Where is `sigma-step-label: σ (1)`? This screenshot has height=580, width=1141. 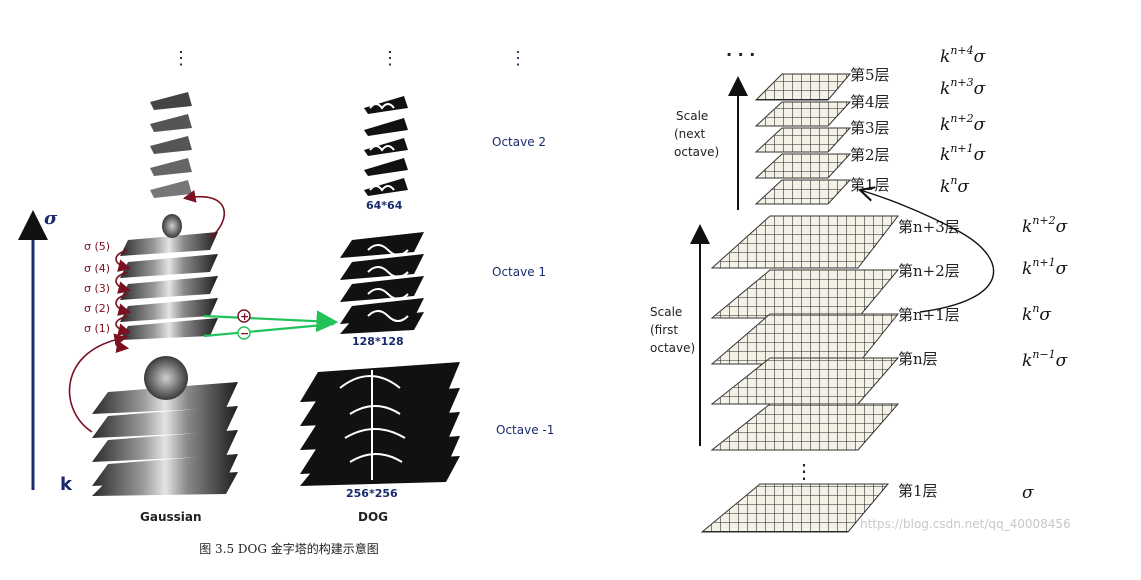 sigma-step-label: σ (1) is located at coordinates (97, 328).